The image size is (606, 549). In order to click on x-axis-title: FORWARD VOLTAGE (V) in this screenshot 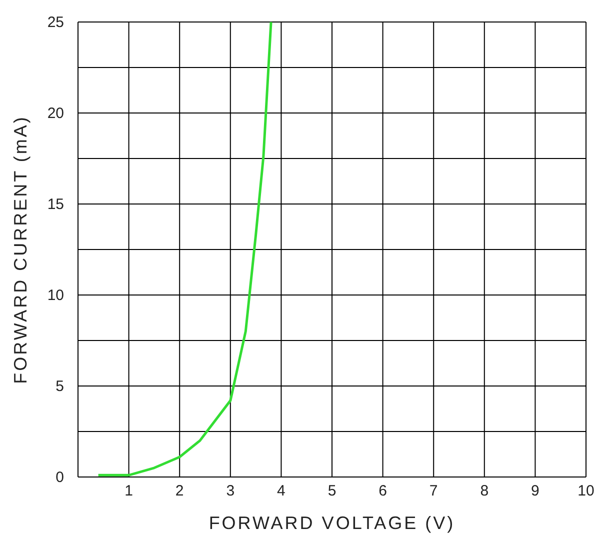, I will do `click(332, 523)`.